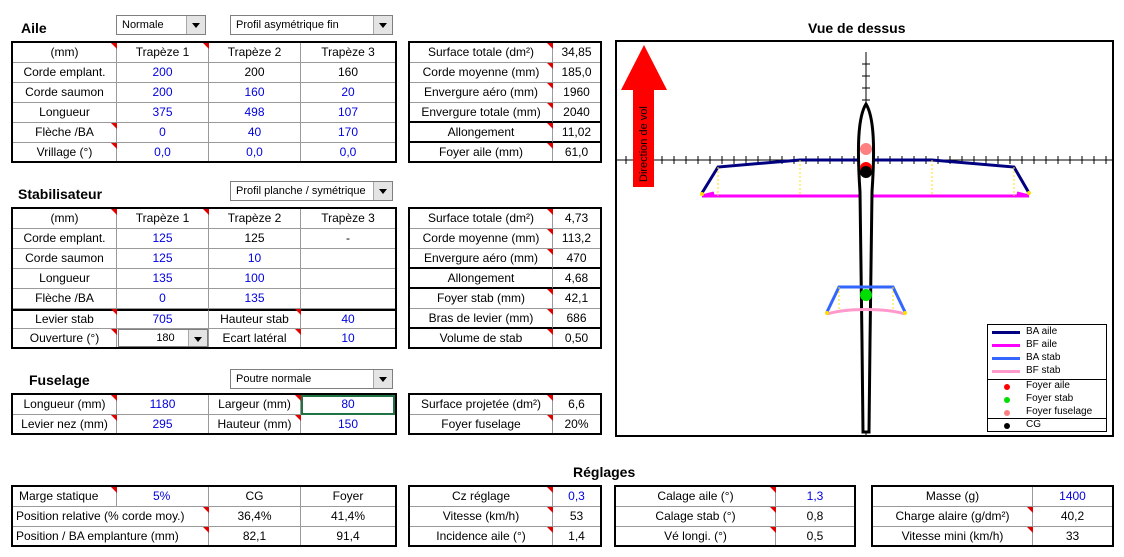  Describe the element at coordinates (311, 379) in the screenshot. I see `fuselage-type-dropdown: Poutre normale` at that location.